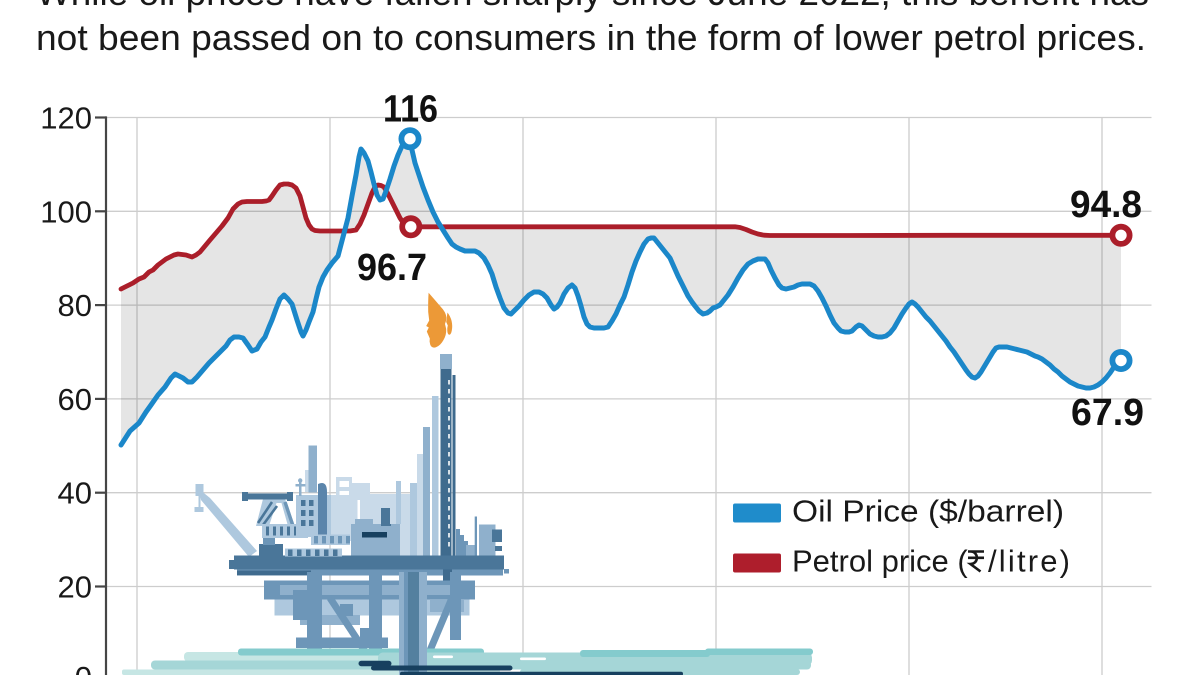 Image resolution: width=1200 pixels, height=675 pixels. Describe the element at coordinates (410, 110) in the screenshot. I see `svg-text: 116` at that location.